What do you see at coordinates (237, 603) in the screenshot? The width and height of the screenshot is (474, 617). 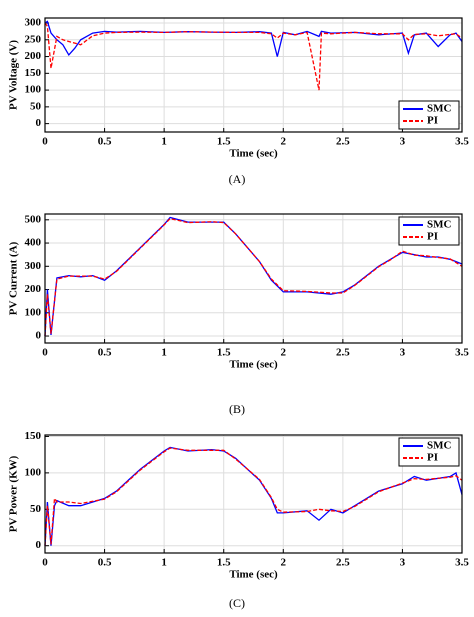 I see `caption: (C)` at bounding box center [237, 603].